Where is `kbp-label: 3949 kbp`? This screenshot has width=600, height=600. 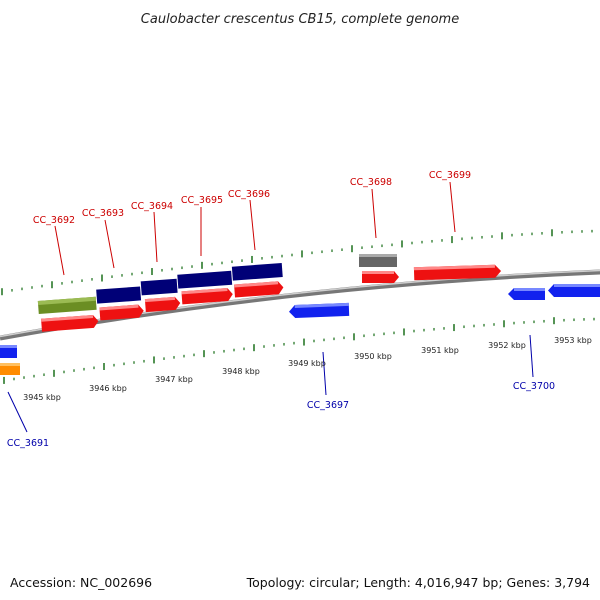
kbp-label: 3949 kbp is located at coordinates (307, 363).